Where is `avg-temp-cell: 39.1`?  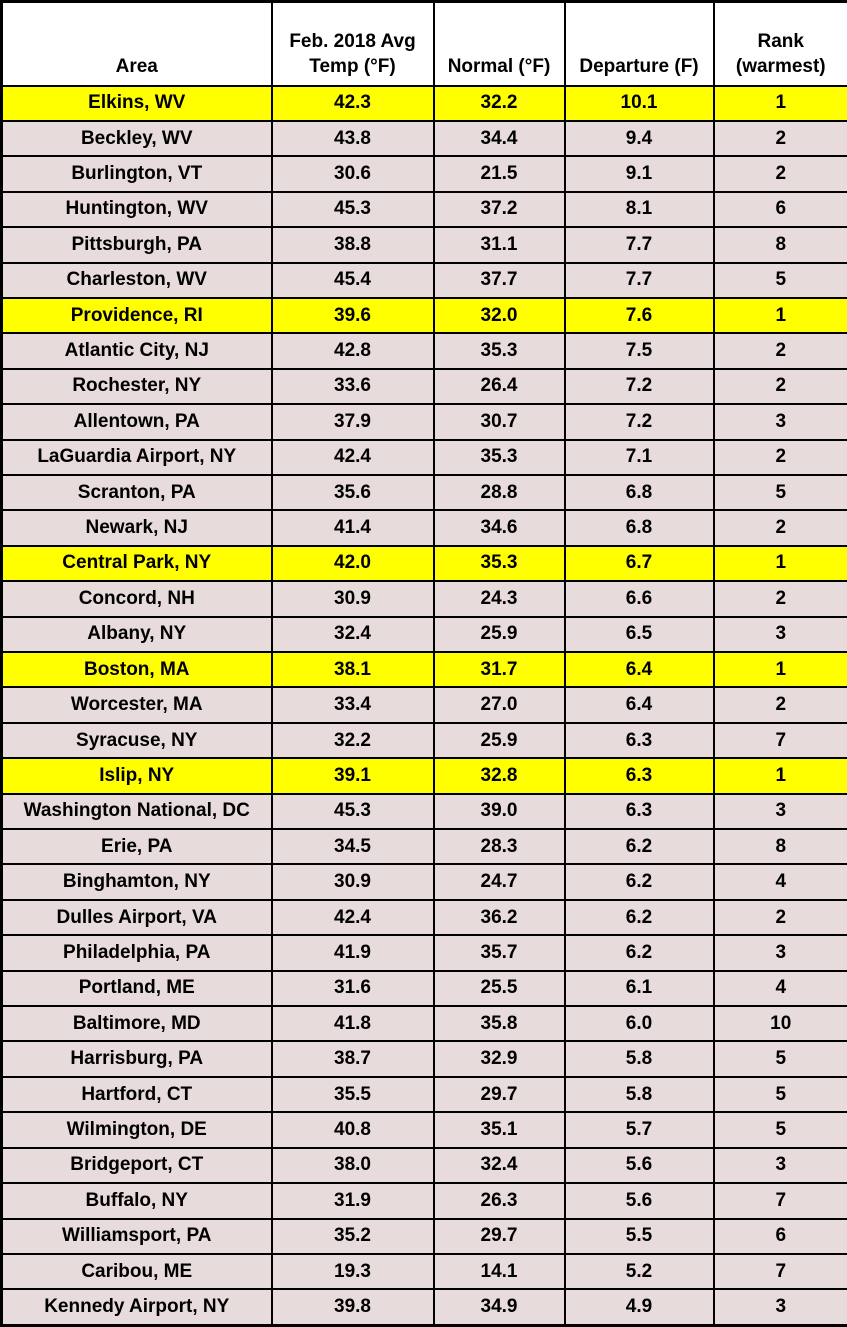
avg-temp-cell: 39.1 is located at coordinates (352, 776).